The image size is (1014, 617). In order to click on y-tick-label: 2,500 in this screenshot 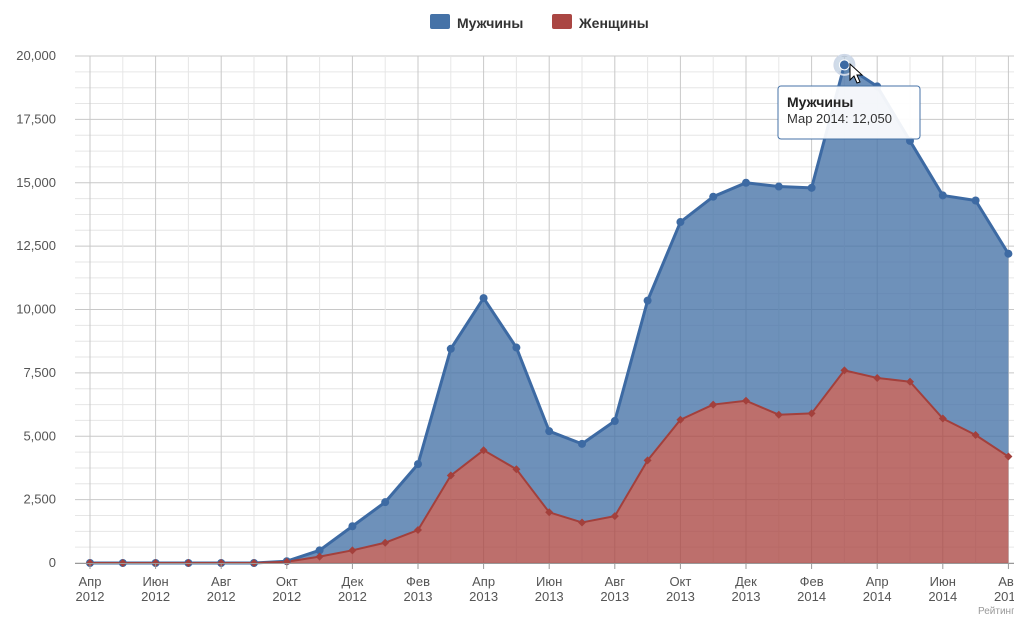, I will do `click(39, 499)`.